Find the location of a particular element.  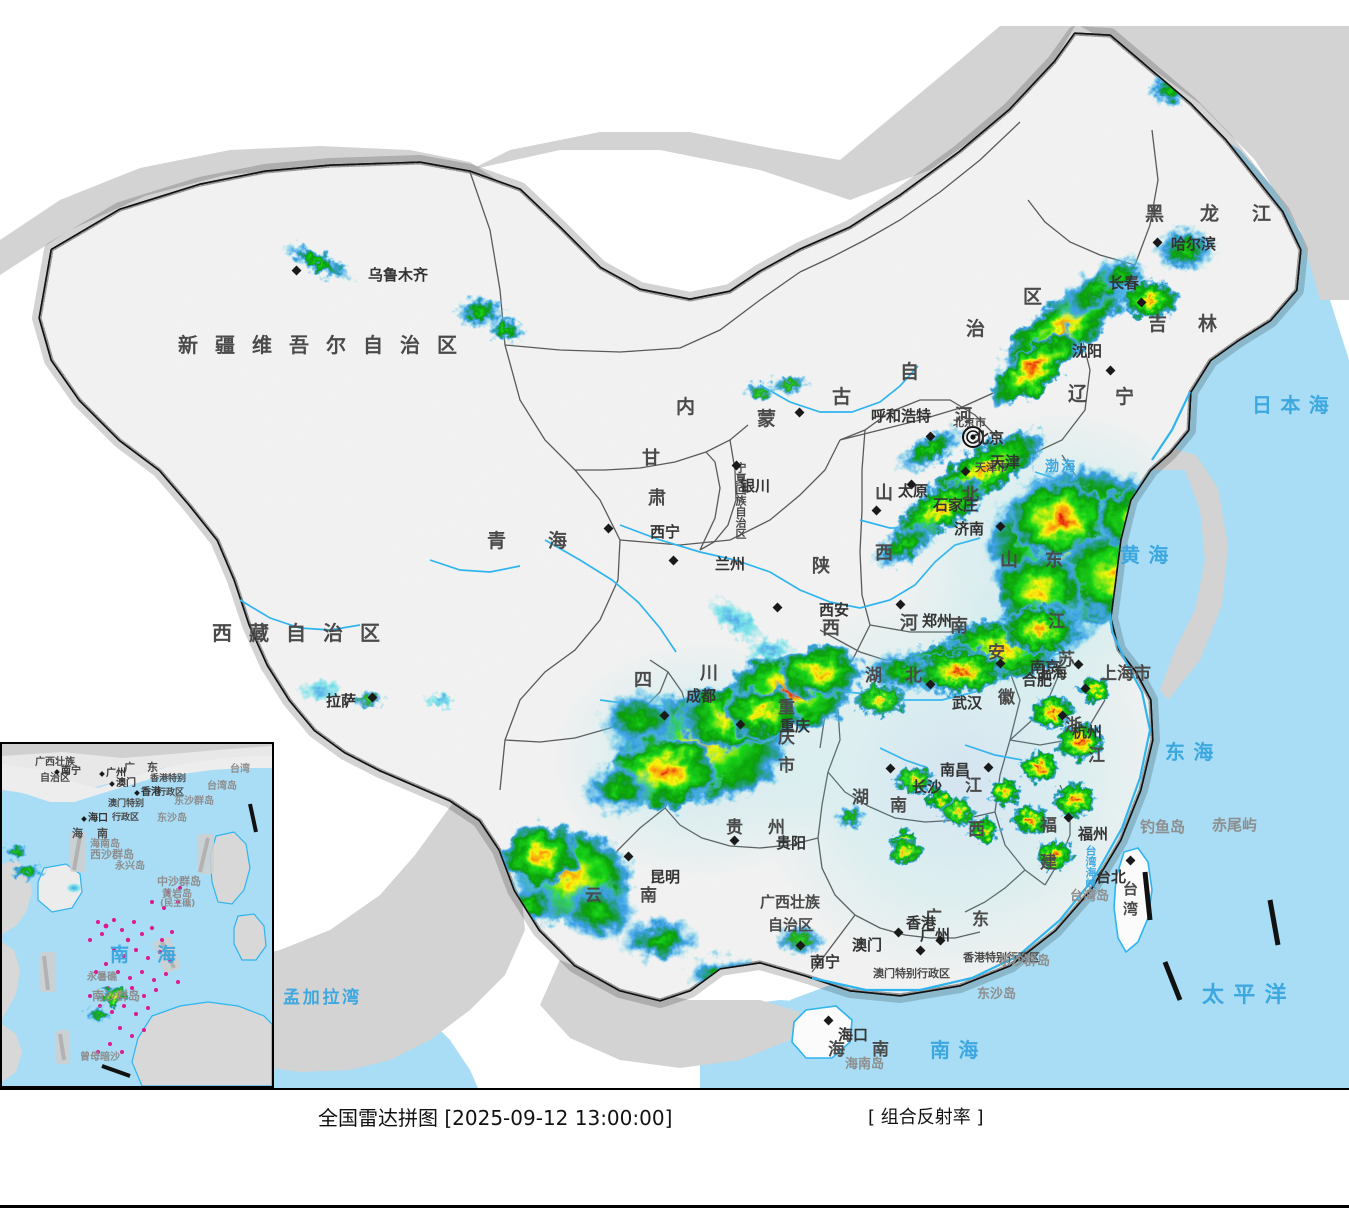

echo-heilongjiang is located at coordinates (1156, 197).